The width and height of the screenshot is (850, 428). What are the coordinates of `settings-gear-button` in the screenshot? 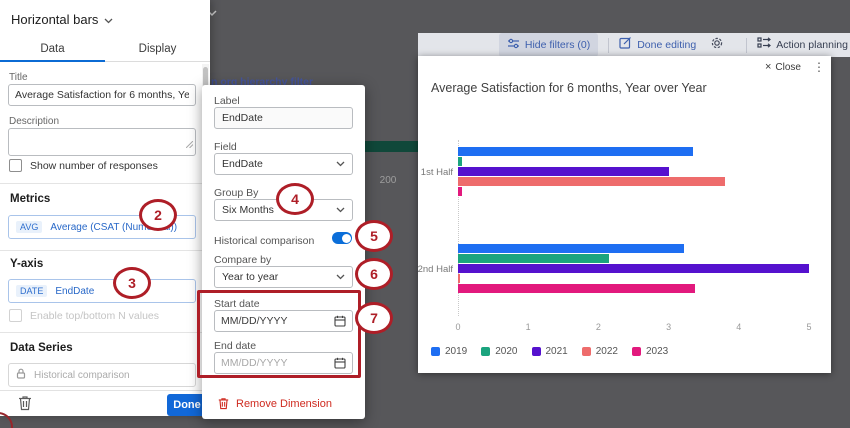 It's located at (717, 45).